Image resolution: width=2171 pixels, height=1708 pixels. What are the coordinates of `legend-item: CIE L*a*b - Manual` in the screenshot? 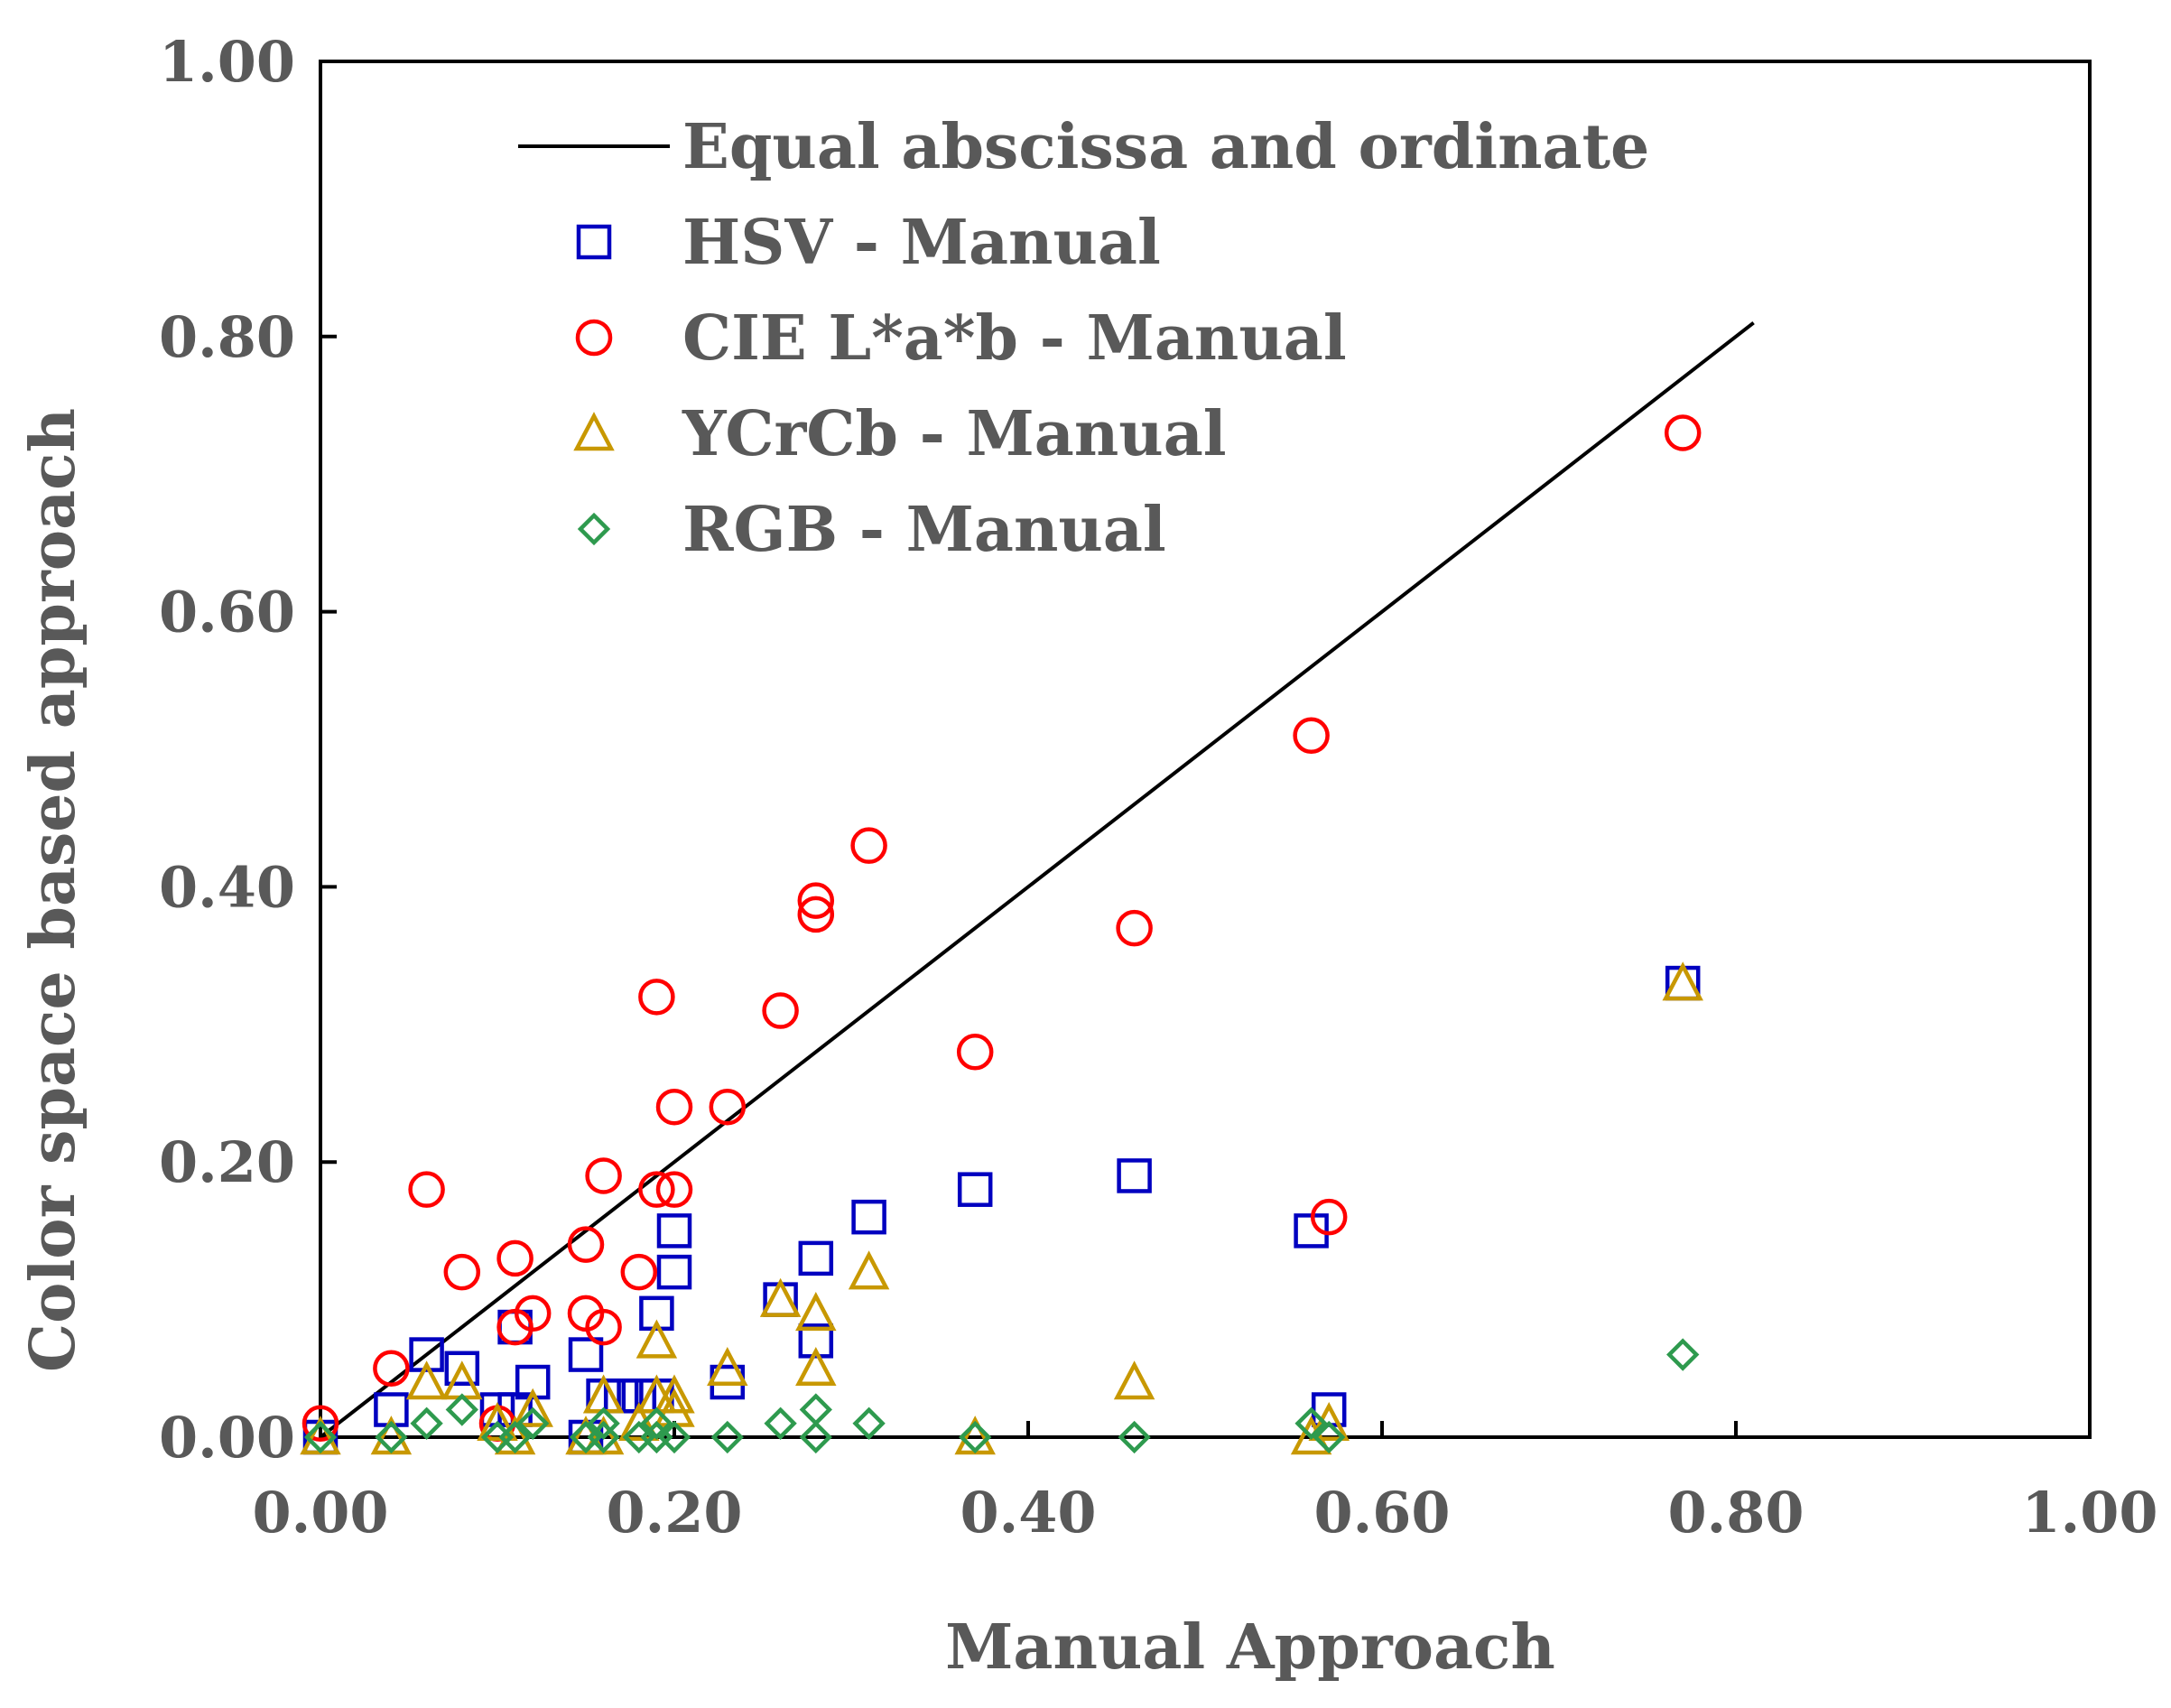 It's located at (961, 338).